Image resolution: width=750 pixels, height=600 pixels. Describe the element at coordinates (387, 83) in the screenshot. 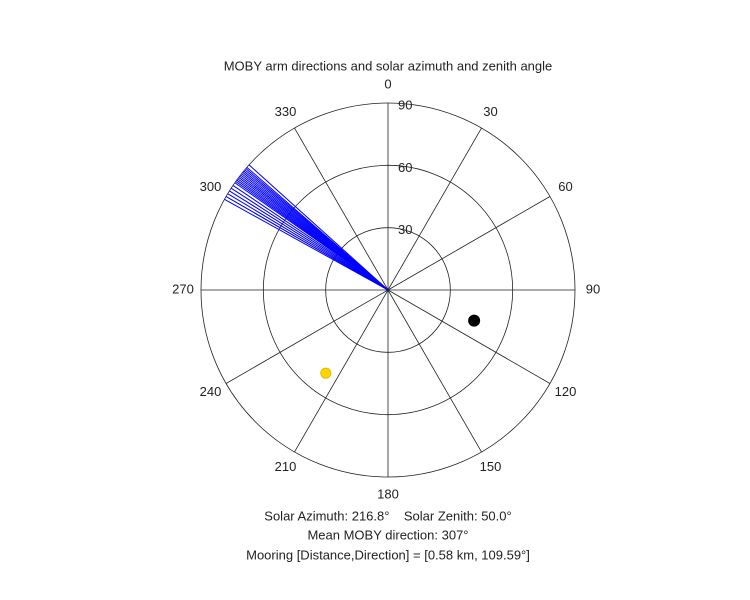

I see `theta-tick-label: 0` at that location.